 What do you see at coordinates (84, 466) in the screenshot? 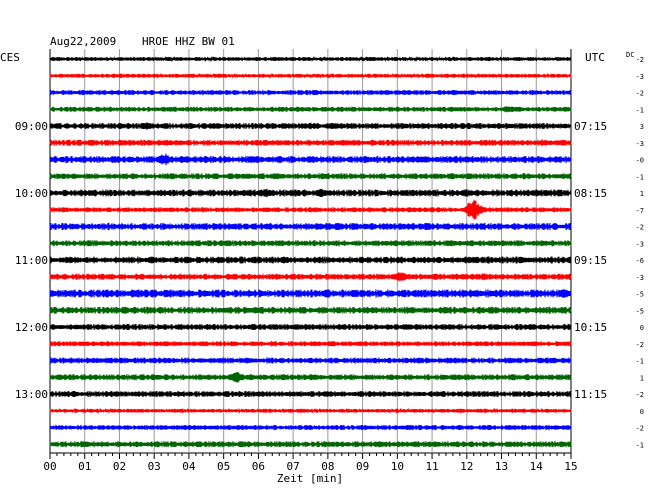
I see `x-tick-label: 01` at bounding box center [84, 466].